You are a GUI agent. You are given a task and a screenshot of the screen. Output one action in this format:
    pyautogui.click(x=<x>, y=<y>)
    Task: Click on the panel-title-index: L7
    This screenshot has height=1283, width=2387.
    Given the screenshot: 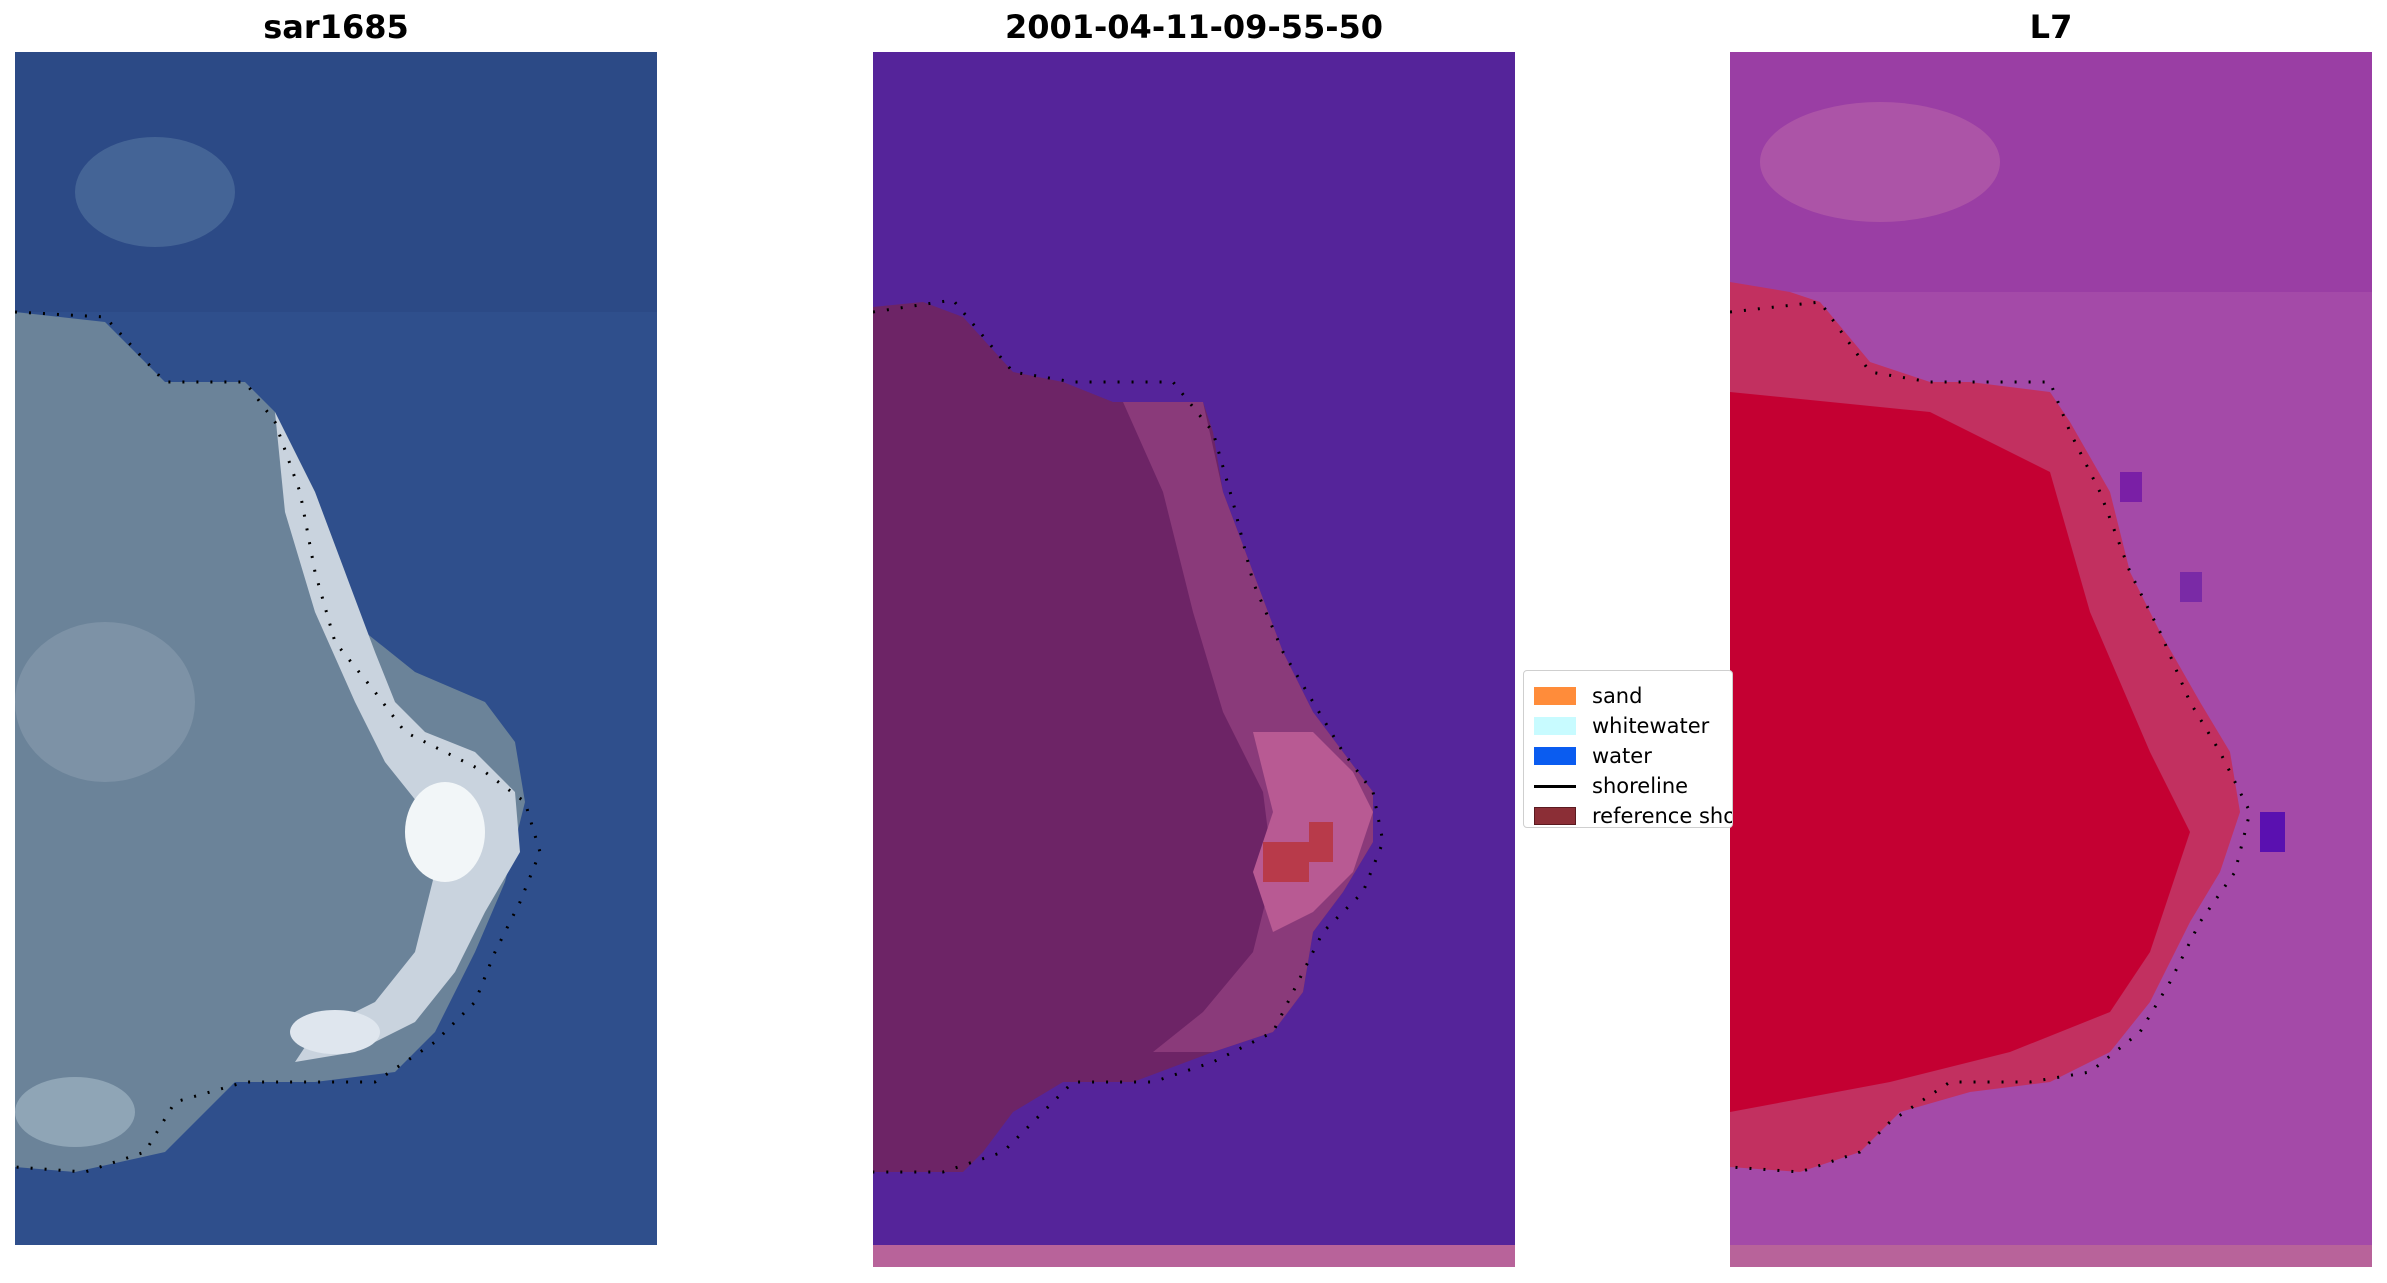 What is the action you would take?
    pyautogui.click(x=2051, y=27)
    